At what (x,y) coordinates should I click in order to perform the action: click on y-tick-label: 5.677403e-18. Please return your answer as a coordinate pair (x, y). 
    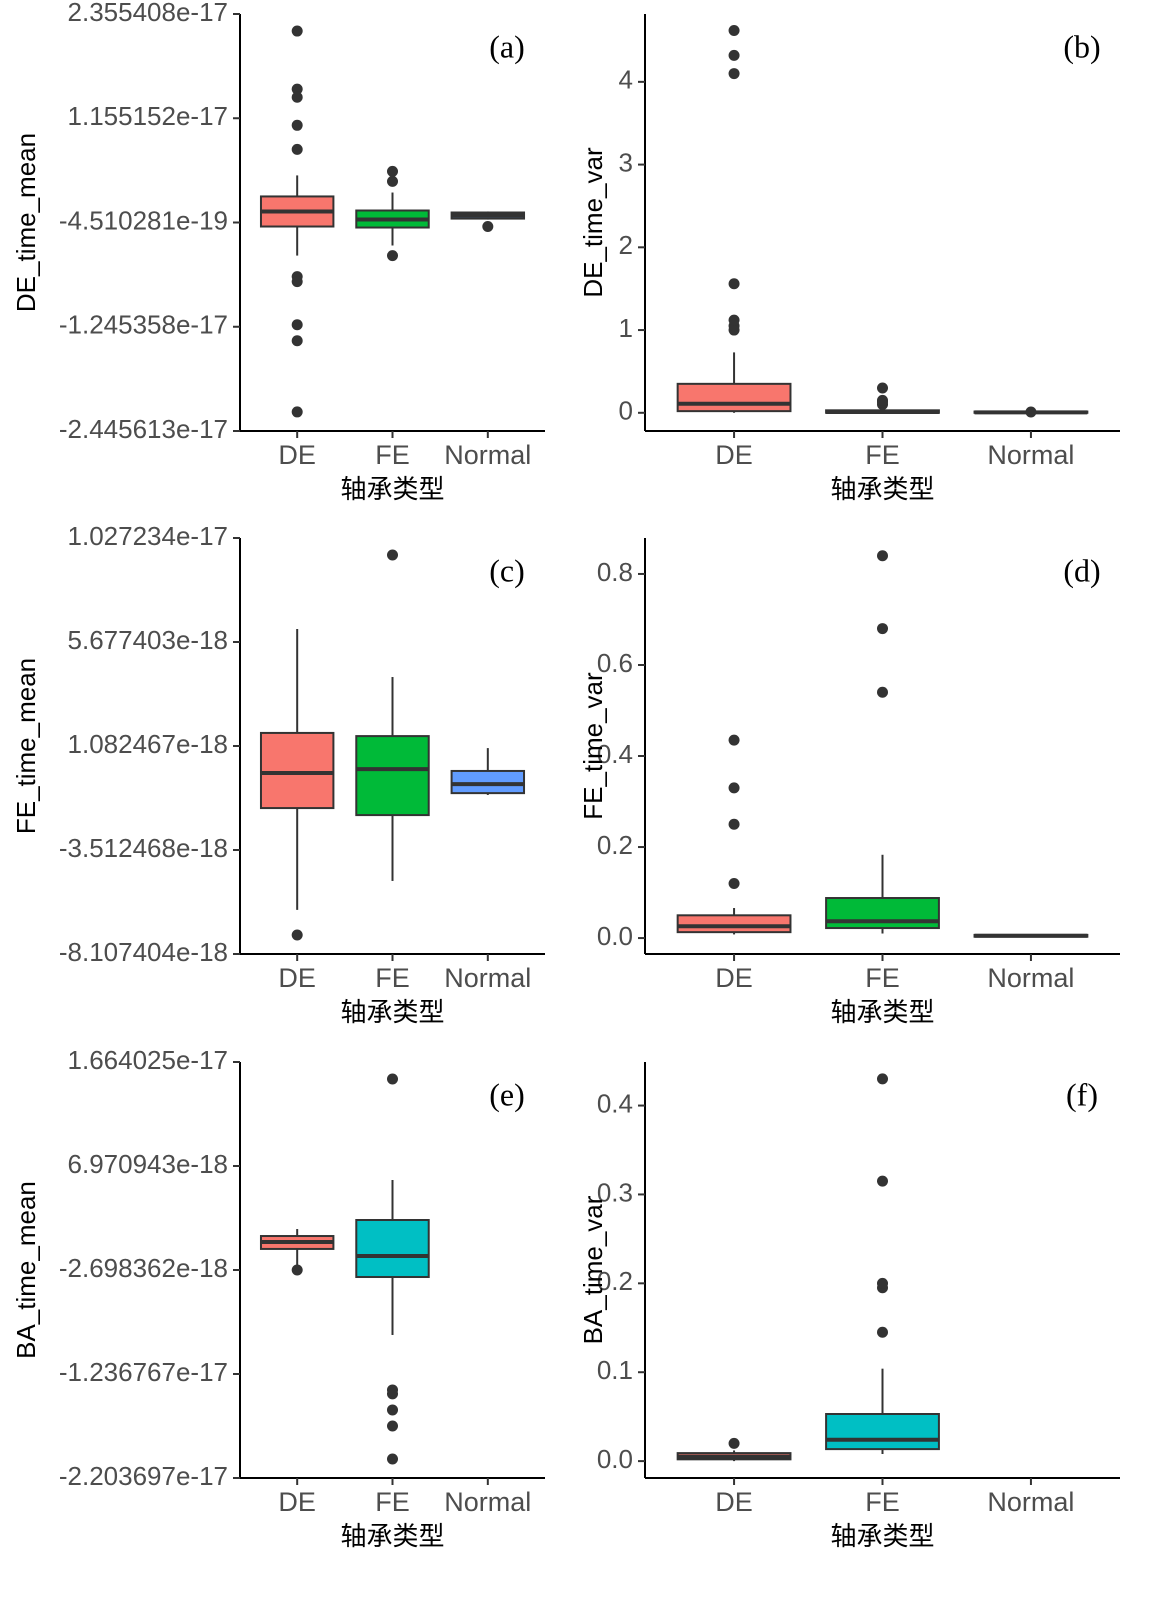
    Looking at the image, I should click on (148, 640).